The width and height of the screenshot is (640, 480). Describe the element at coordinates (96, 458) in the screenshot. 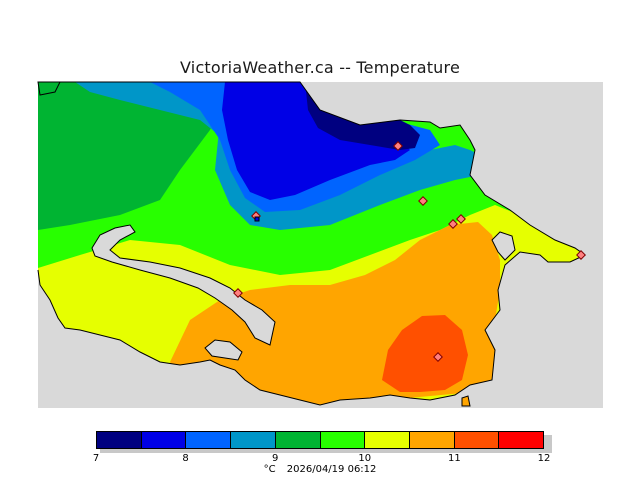

I see `legend-tick-label: 7` at that location.